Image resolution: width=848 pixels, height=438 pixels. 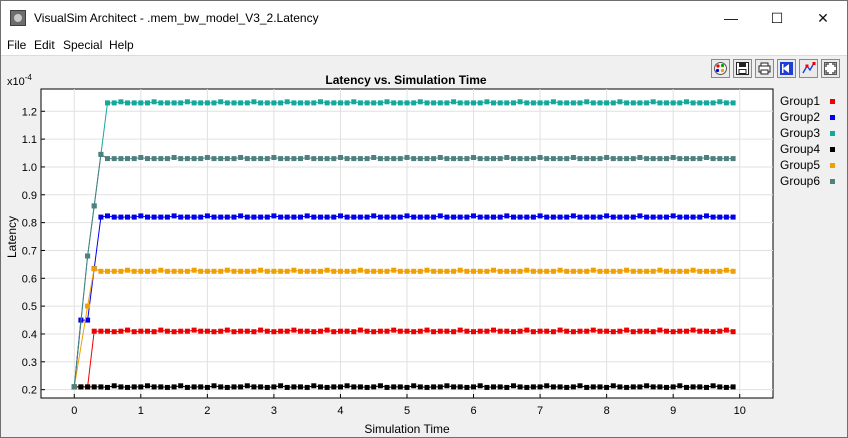 I want to click on reset-axes-icon, so click(x=786, y=68).